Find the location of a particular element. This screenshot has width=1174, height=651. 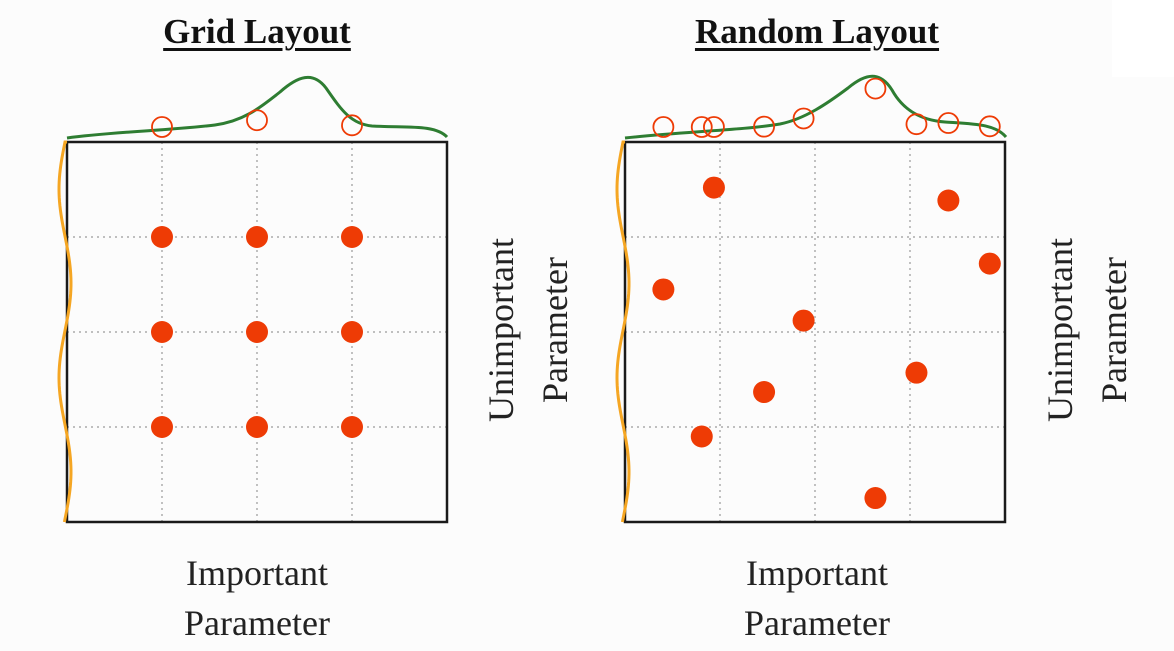

random-ylabel-line1: Unimportant is located at coordinates (1060, 330).